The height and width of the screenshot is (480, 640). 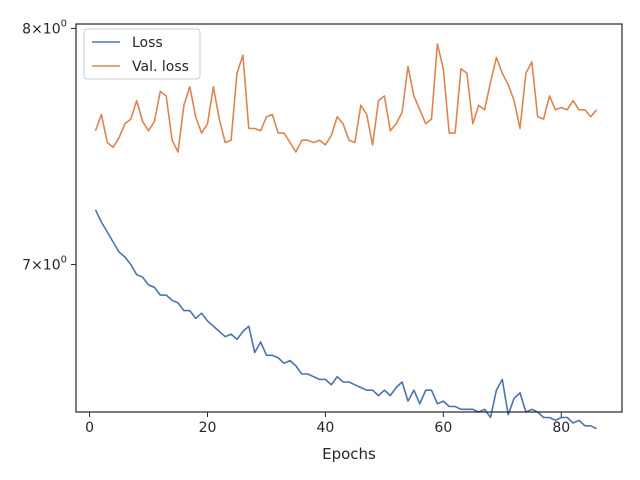 What do you see at coordinates (89, 428) in the screenshot?
I see `x-tick-label: 0` at bounding box center [89, 428].